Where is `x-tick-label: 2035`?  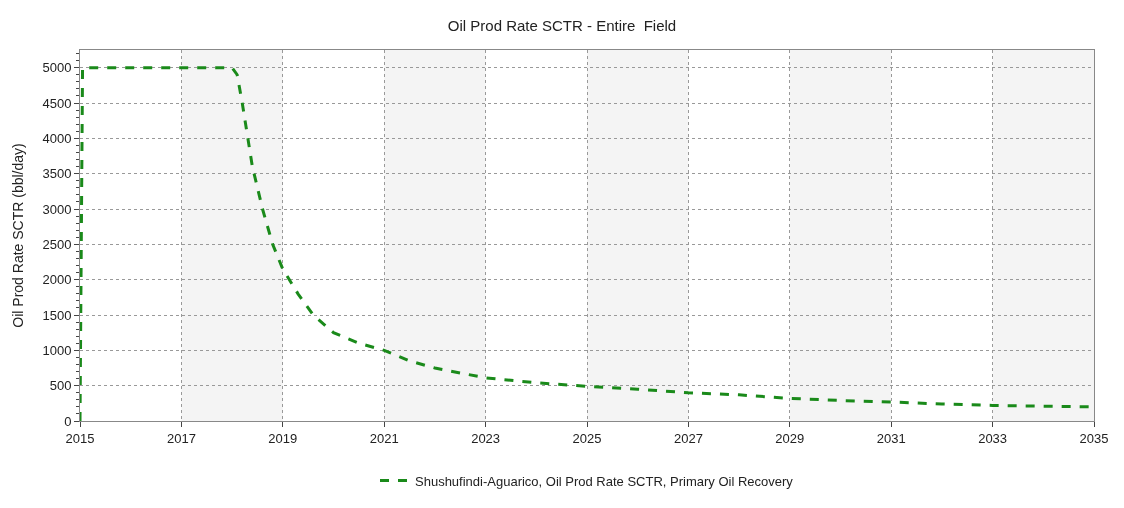 x-tick-label: 2035 is located at coordinates (1094, 438).